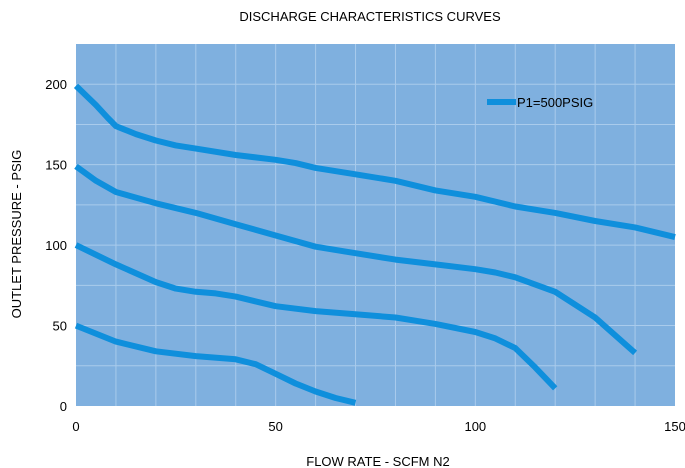 The image size is (685, 468). Describe the element at coordinates (56, 84) in the screenshot. I see `y-tick-label: 200` at that location.